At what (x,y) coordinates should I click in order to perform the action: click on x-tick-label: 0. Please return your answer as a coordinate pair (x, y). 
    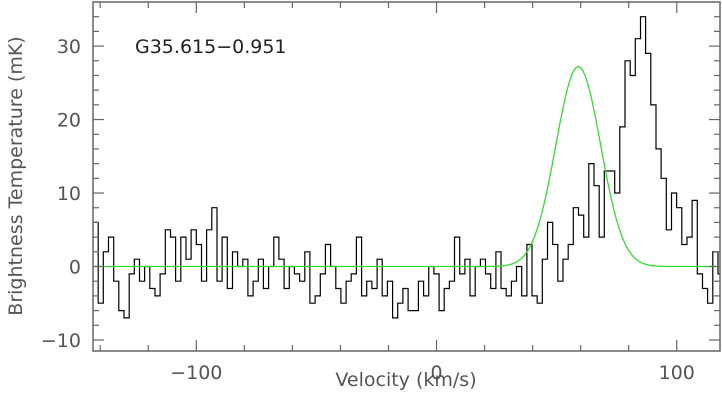
    Looking at the image, I should click on (436, 373).